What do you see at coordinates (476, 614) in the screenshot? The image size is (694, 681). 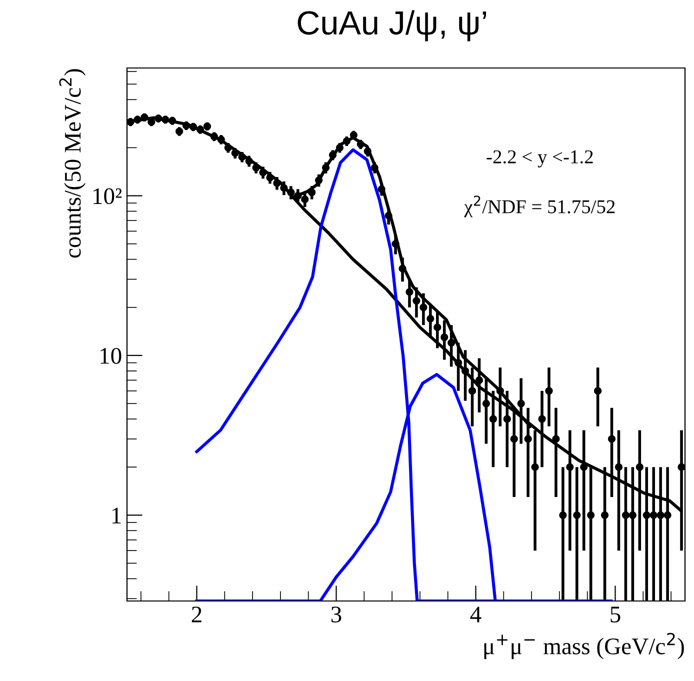 I see `x-tick-label: 4` at bounding box center [476, 614].